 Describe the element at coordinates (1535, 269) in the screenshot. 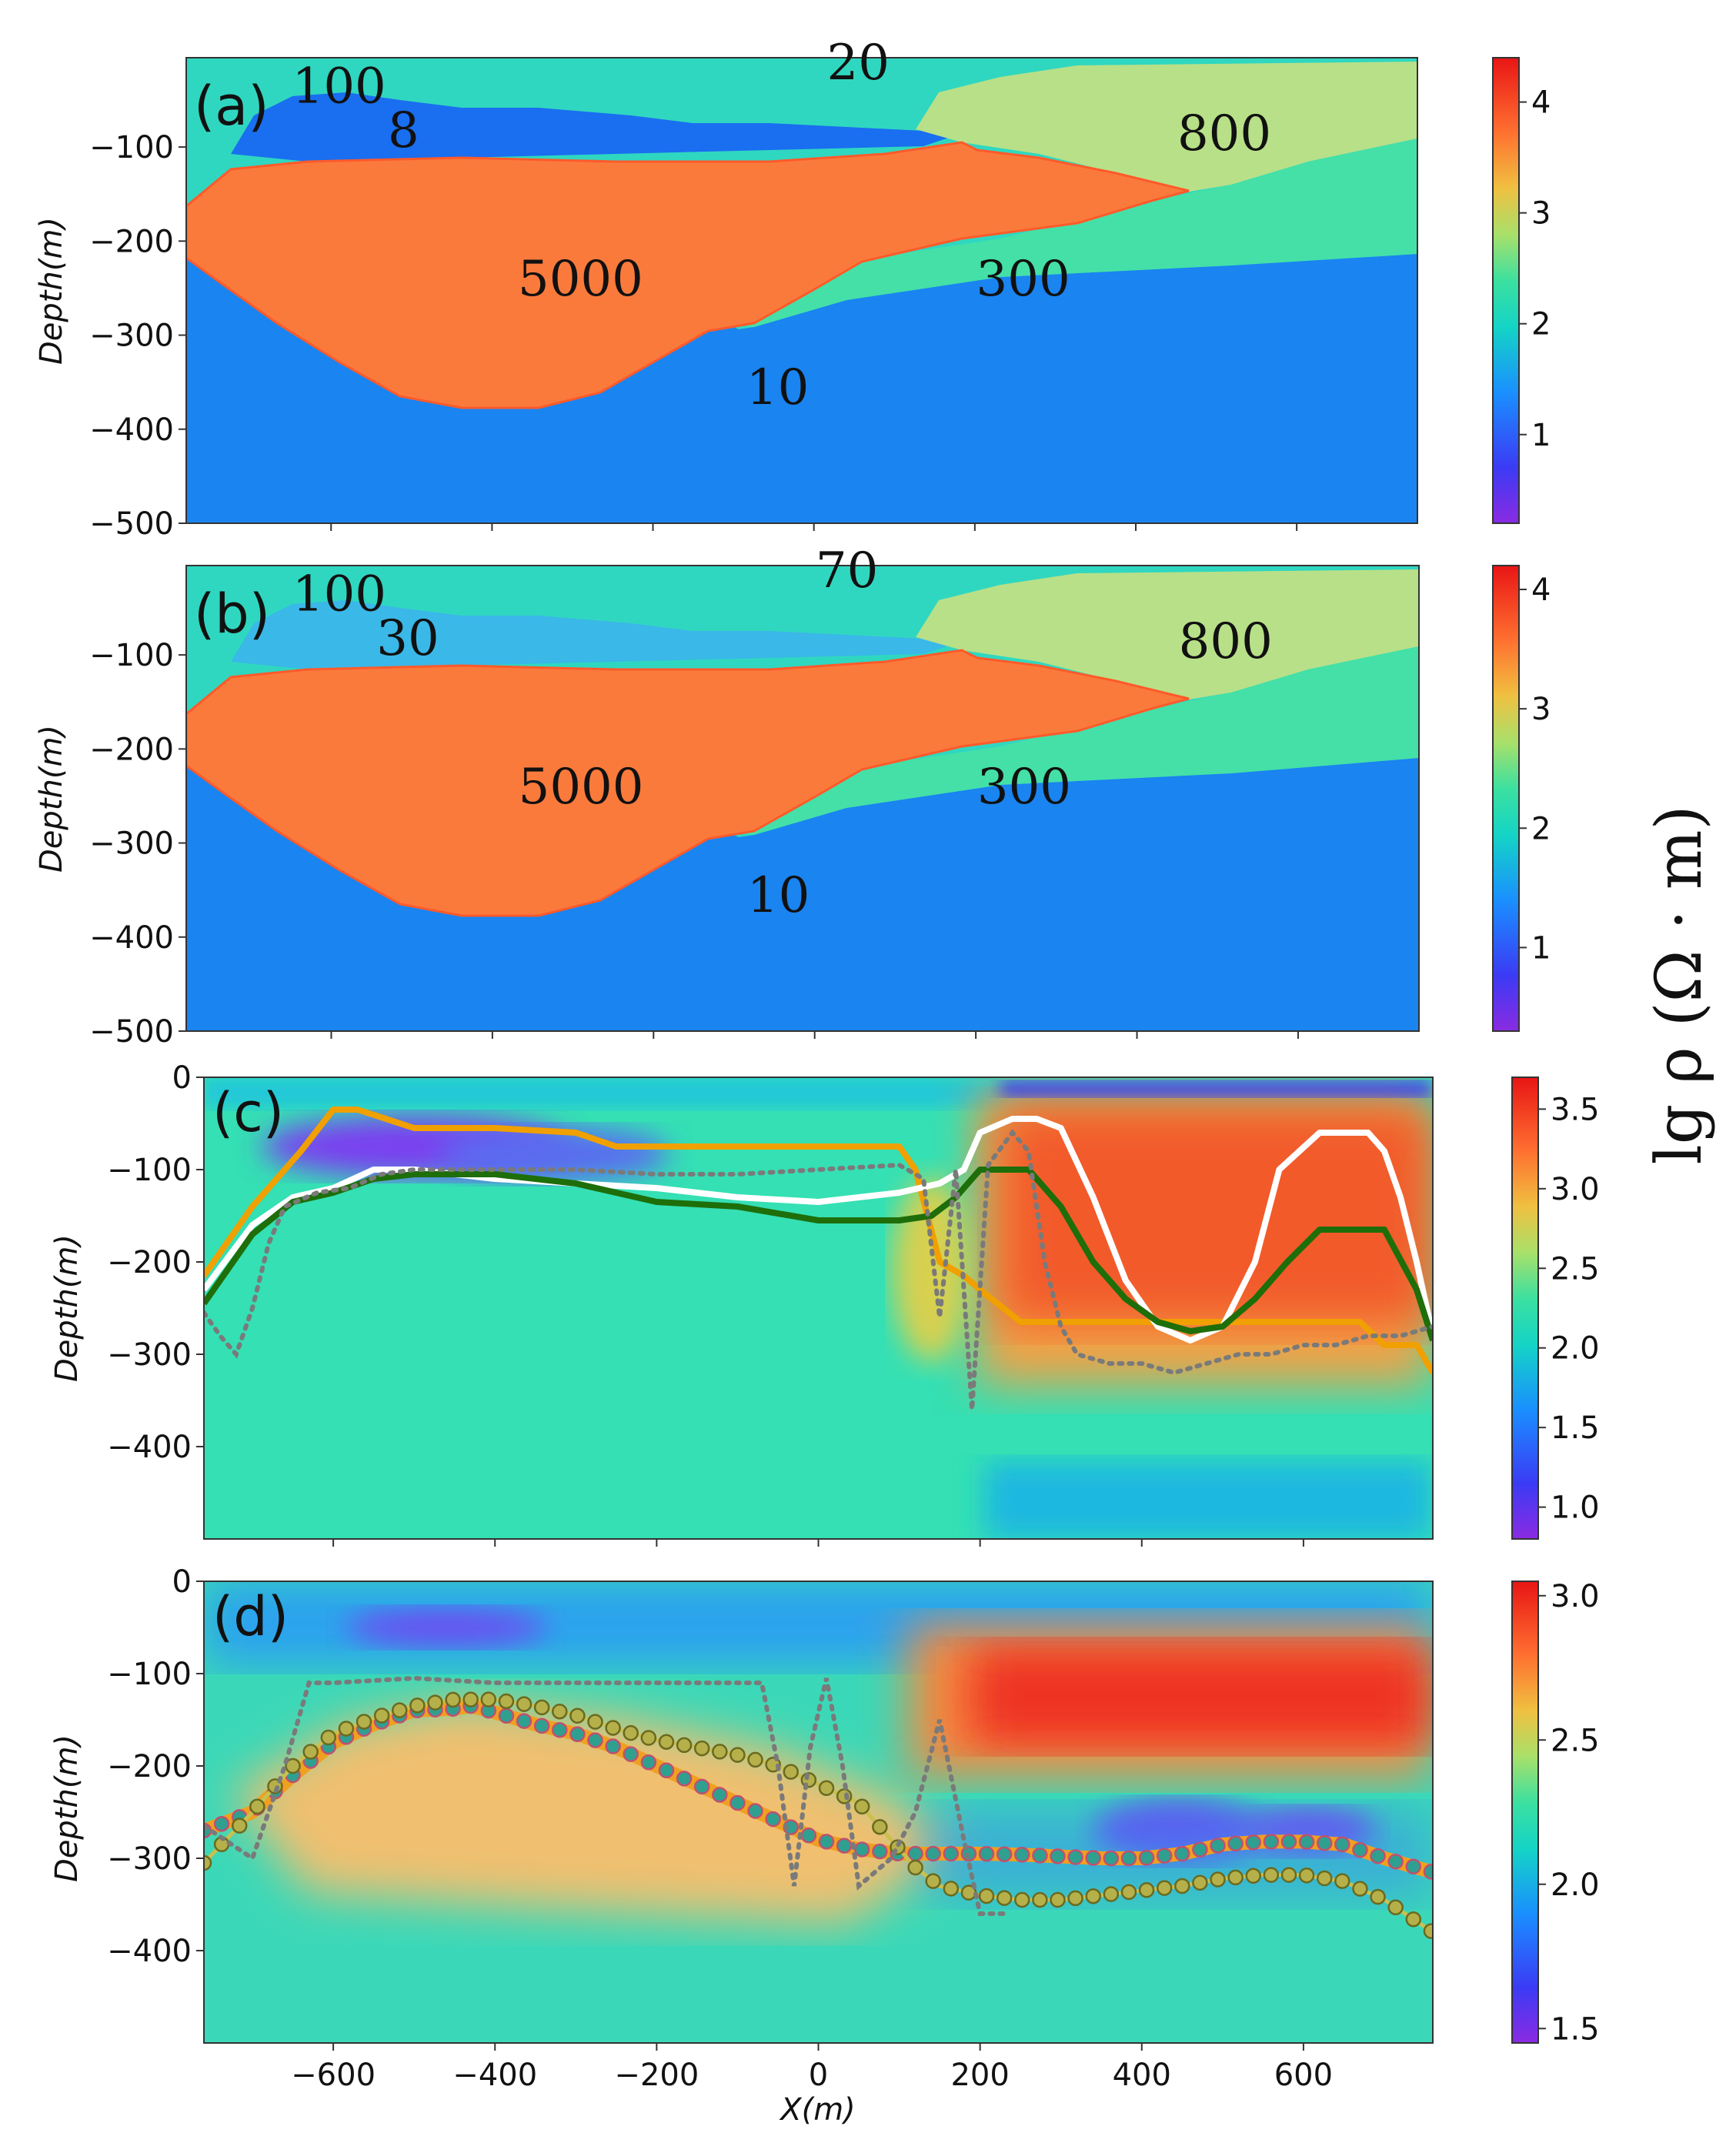

I see `panel-a-colorbar-ticks: 1 2 3 4` at that location.